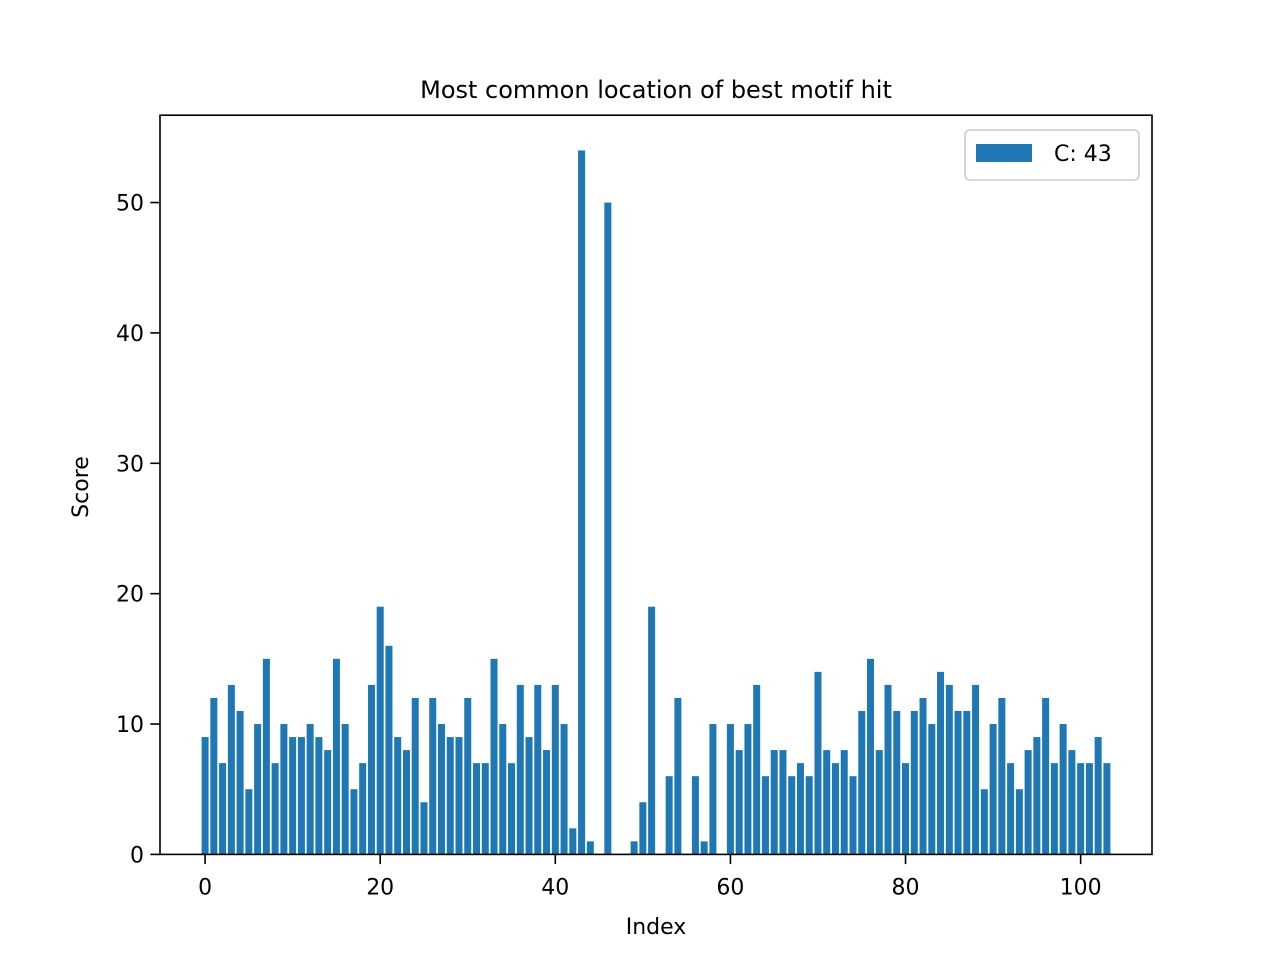 This screenshot has height=960, width=1280. Describe the element at coordinates (205, 887) in the screenshot. I see `x-tick-label: 0` at that location.